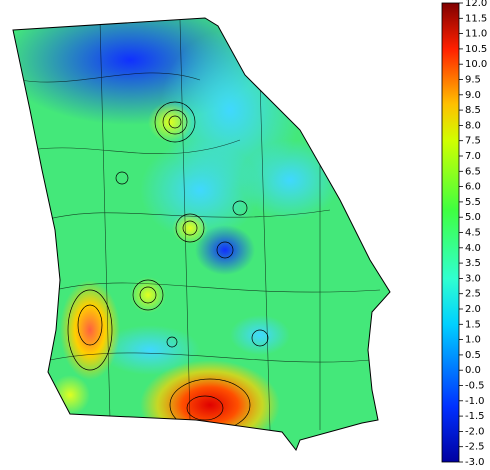 The width and height of the screenshot is (490, 470). I want to click on colorbar-tick-label: 5.5, so click(473, 202).